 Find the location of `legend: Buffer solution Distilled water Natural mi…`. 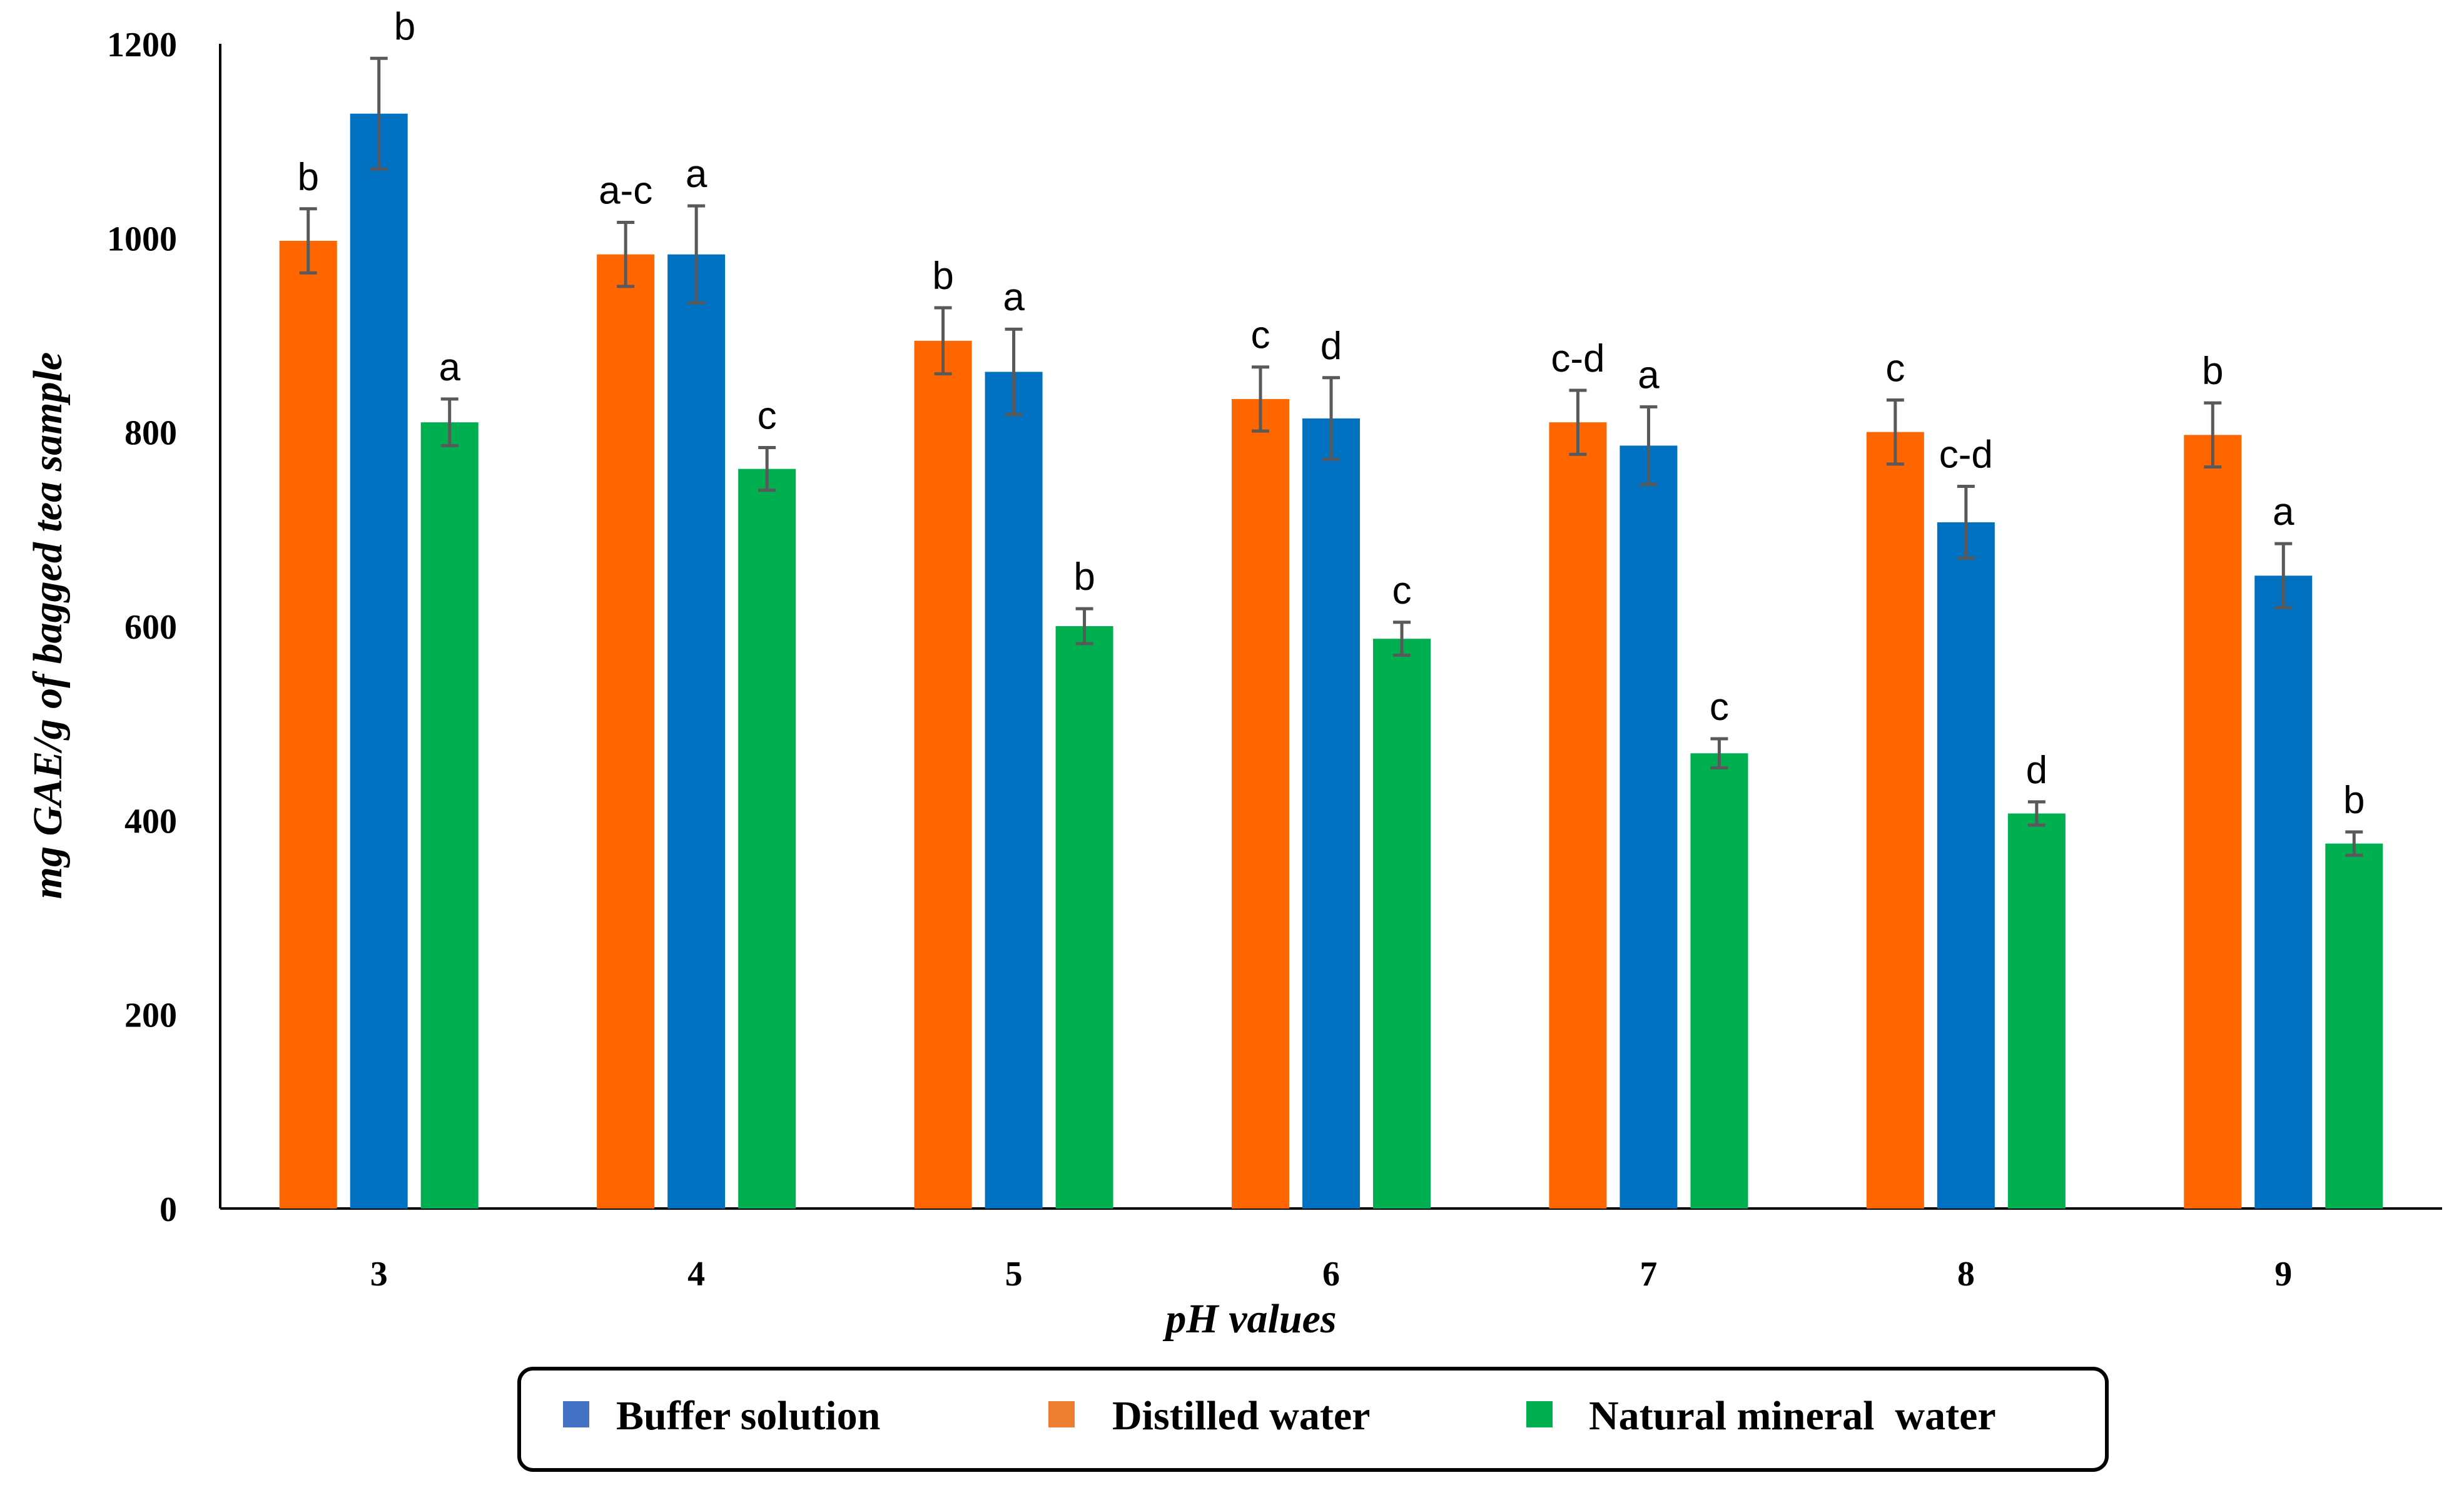

legend: Buffer solution Distilled water Natural mi… is located at coordinates (1313, 1419).